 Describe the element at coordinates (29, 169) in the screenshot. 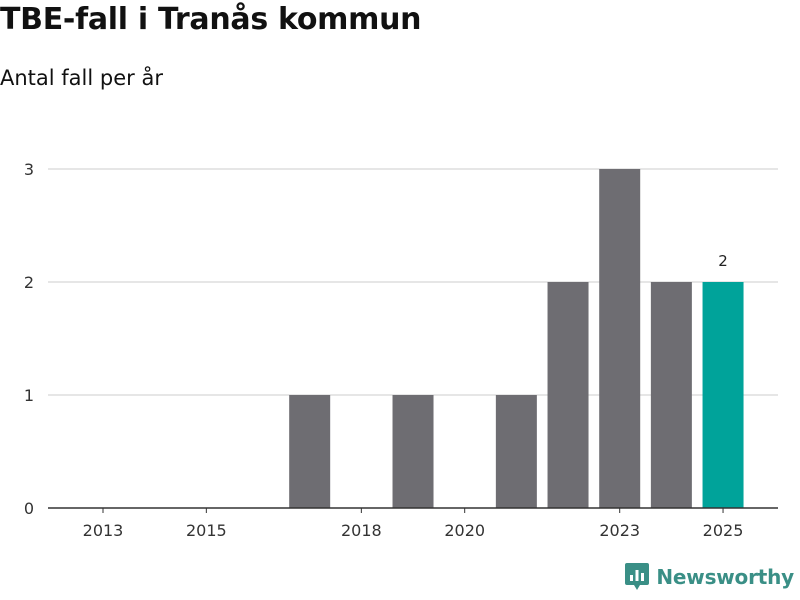

I see `y-tick-label-3: 3` at that location.